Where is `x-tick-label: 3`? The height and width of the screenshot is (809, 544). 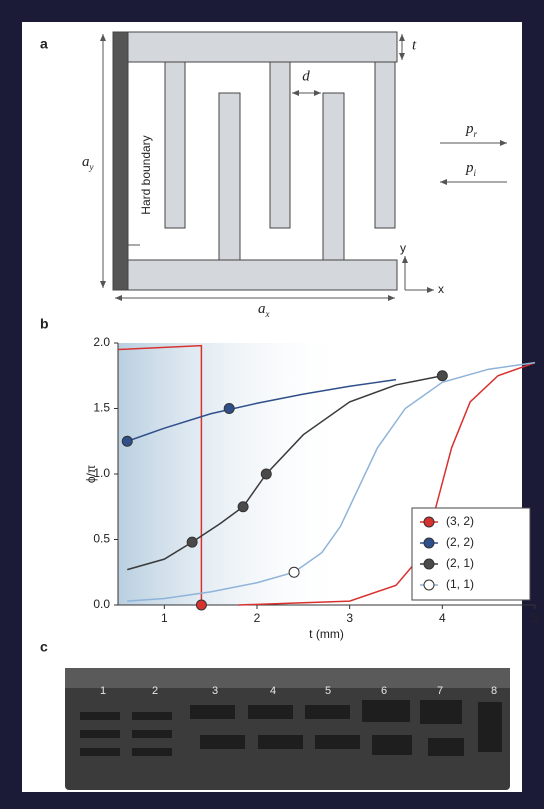 x-tick-label: 3 is located at coordinates (349, 618).